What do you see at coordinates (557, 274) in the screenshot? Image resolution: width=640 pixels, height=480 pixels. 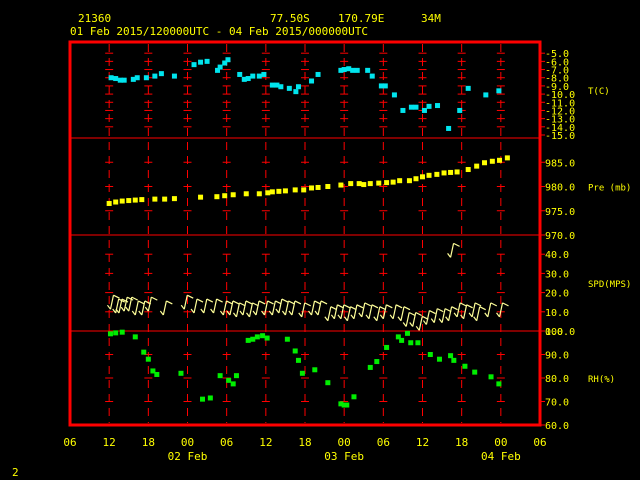 I see `y-tick-label: 30.0` at bounding box center [557, 274].